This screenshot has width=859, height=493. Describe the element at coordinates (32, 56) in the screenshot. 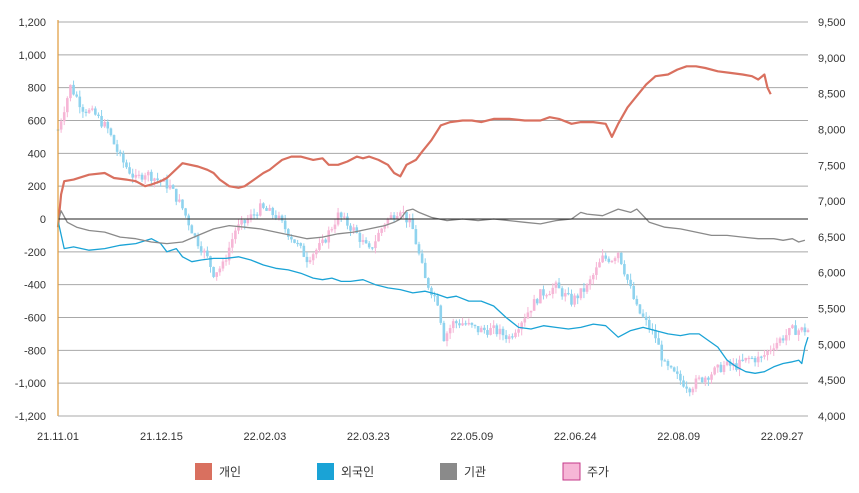

I see `y-left-tick-label: 1,000` at that location.